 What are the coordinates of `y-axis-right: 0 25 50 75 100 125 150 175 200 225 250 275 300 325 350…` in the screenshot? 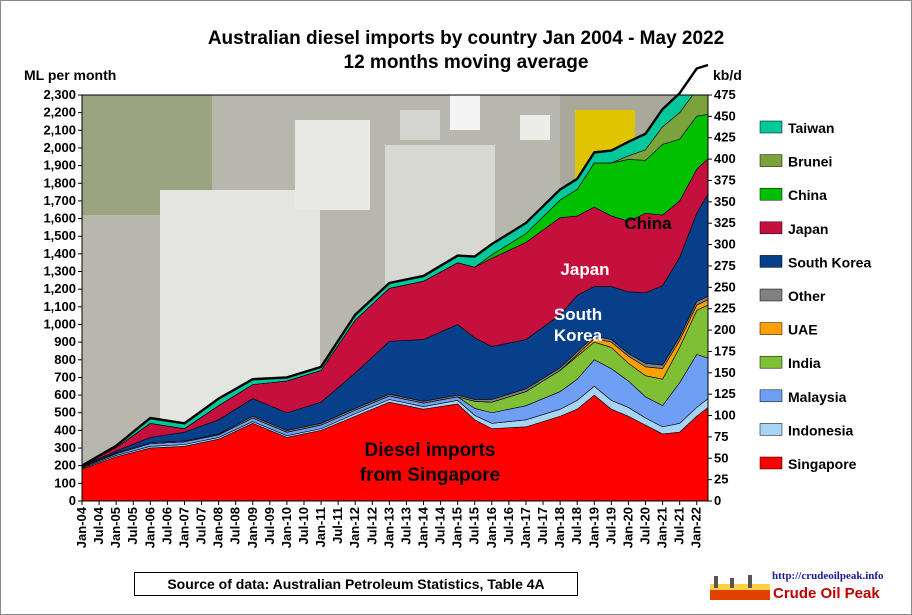 It's located at (722, 297).